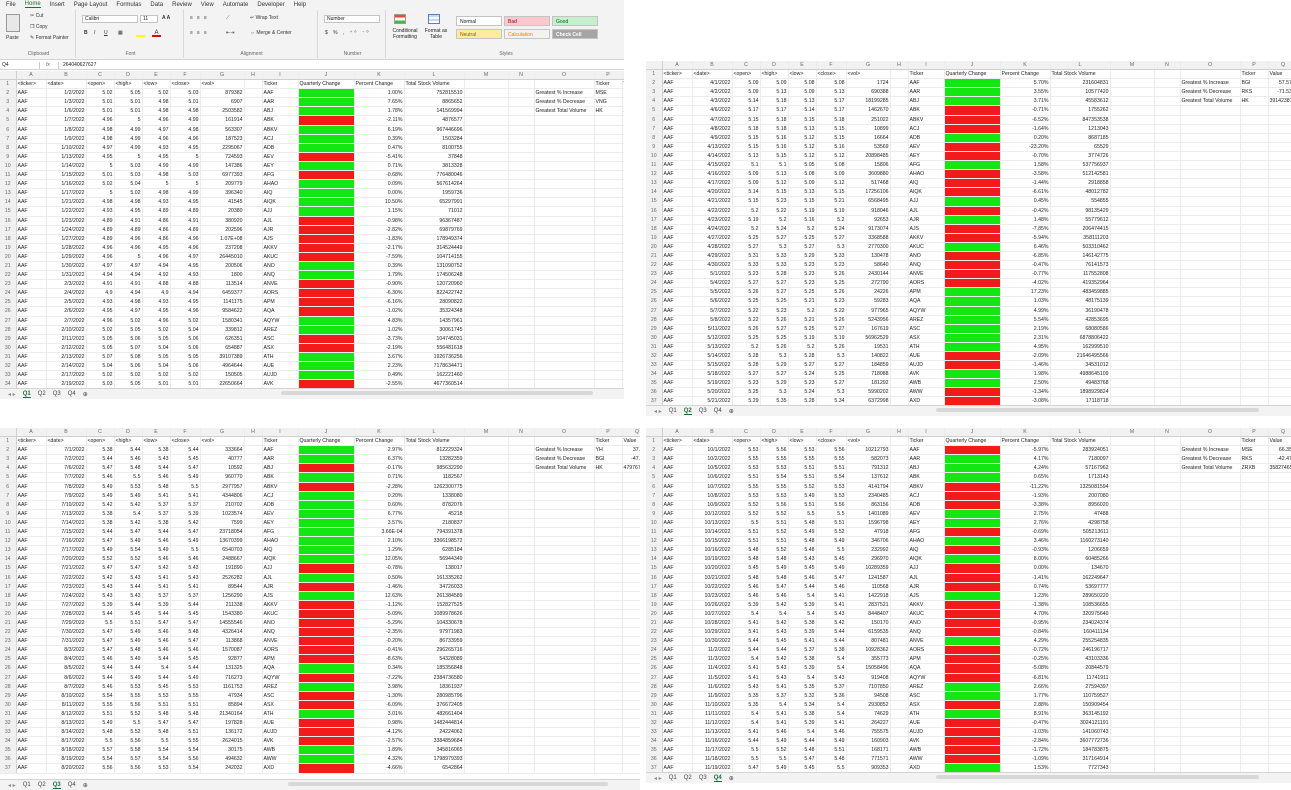 This screenshot has width=1291, height=790. I want to click on date-cell: 7/27/2022, so click(66, 605).